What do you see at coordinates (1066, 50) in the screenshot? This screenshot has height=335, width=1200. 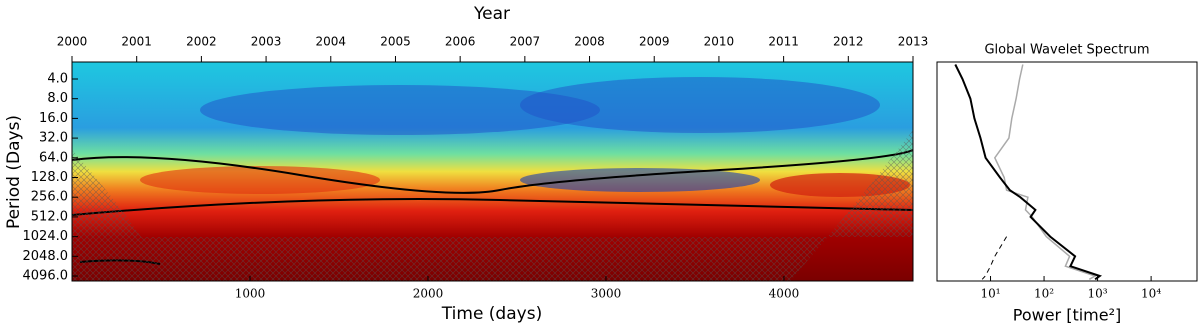 I see `spectrum-title: Global Wavelet Spectrum` at bounding box center [1066, 50].